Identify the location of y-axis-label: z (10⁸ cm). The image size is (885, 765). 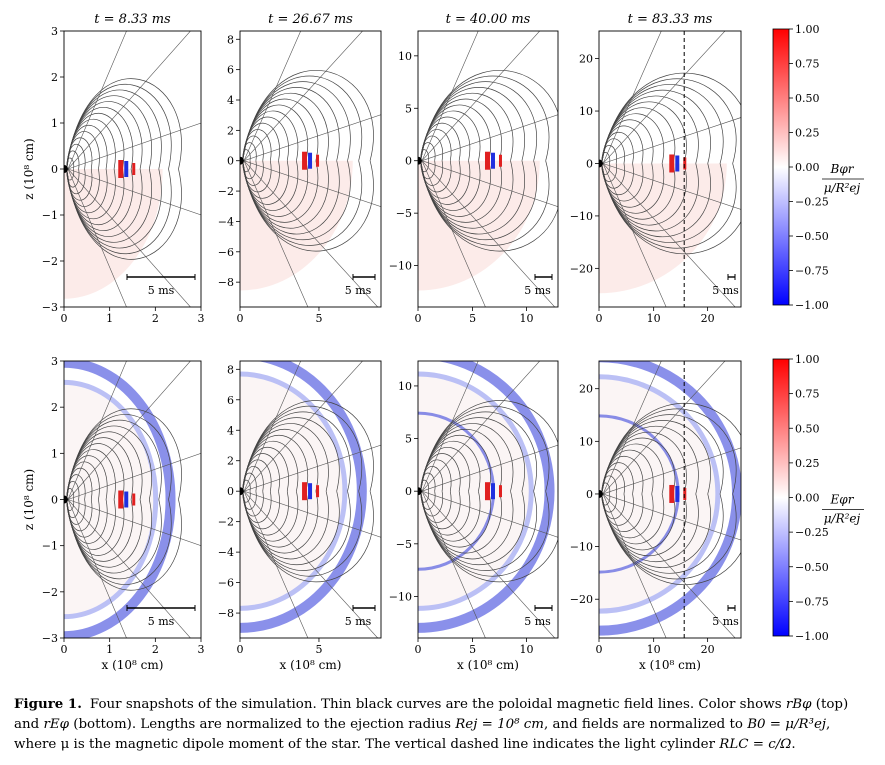
(29, 169).